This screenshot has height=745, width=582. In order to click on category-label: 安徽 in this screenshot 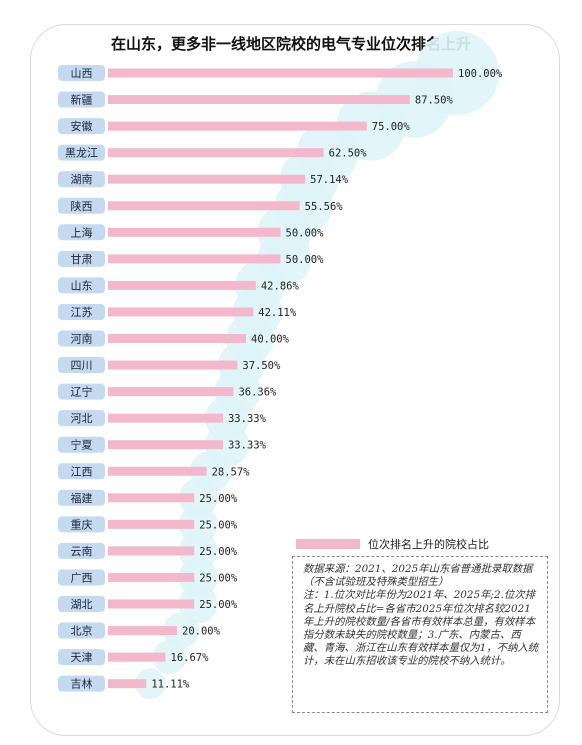, I will do `click(82, 126)`.